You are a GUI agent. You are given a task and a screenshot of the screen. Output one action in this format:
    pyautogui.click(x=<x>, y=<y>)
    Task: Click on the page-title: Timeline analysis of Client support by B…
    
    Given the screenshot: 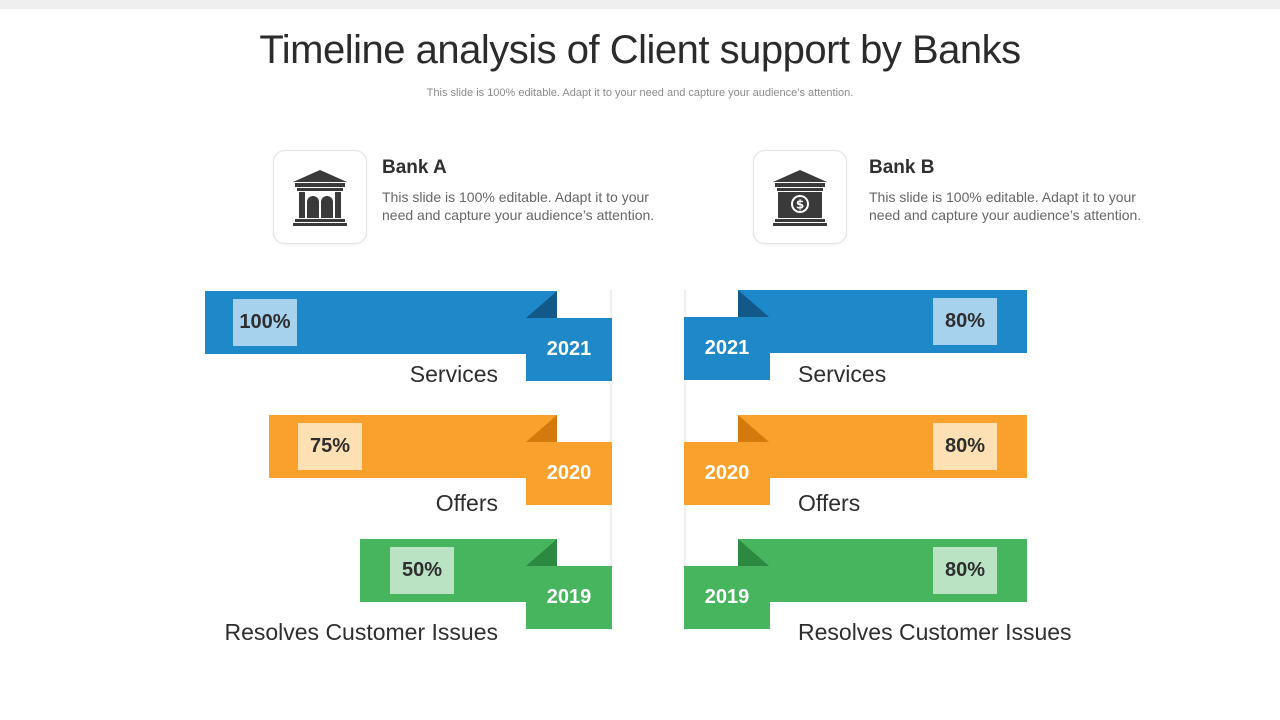 What is the action you would take?
    pyautogui.click(x=640, y=50)
    